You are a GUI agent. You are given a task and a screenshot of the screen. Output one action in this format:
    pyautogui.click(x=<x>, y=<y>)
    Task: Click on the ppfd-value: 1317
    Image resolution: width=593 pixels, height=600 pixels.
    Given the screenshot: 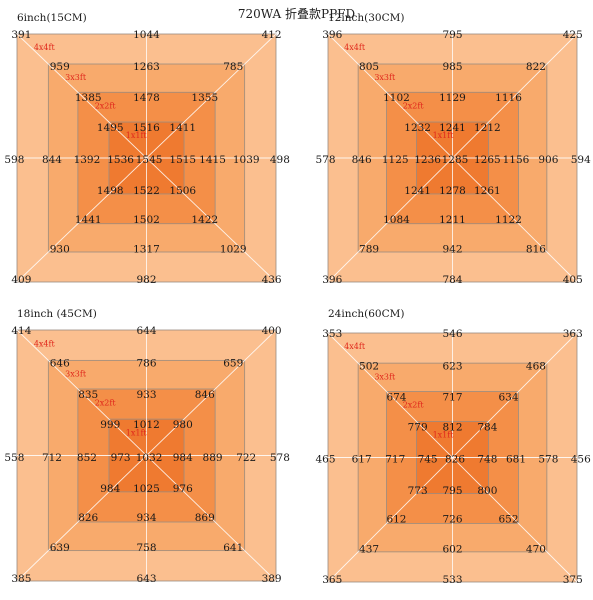 What is the action you would take?
    pyautogui.click(x=146, y=250)
    